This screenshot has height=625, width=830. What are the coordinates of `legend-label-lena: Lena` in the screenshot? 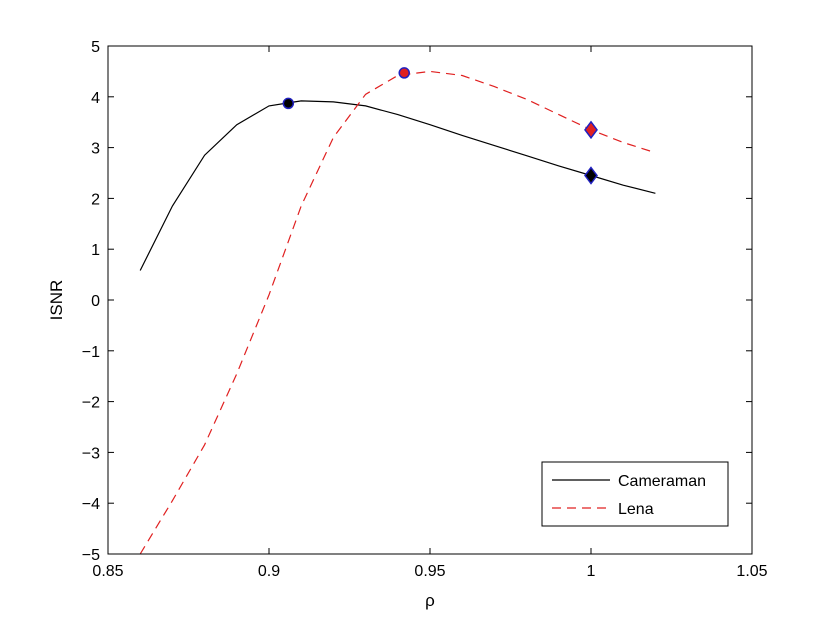 It's located at (636, 509).